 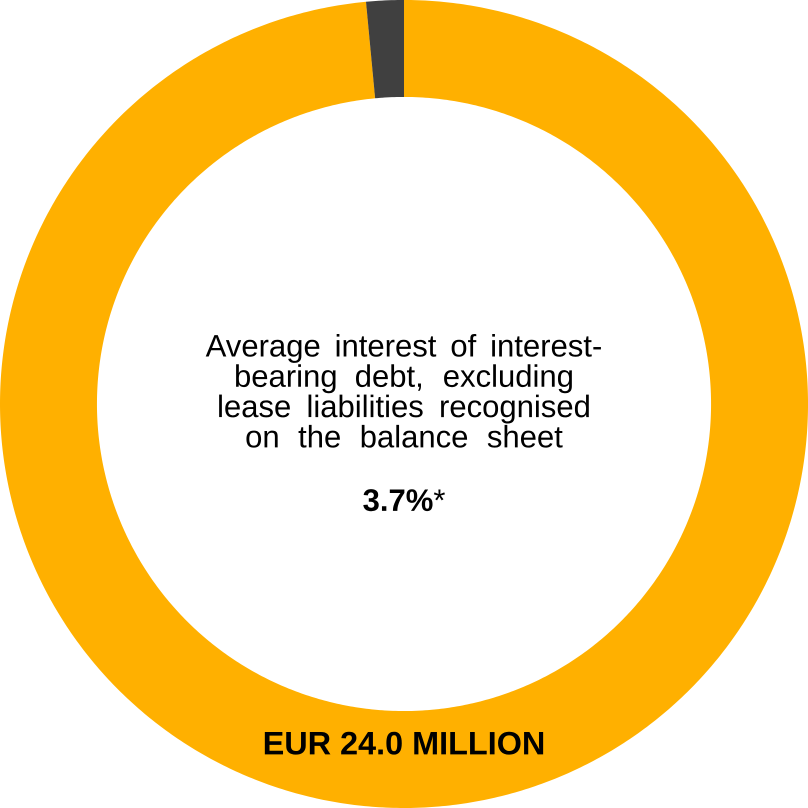 I want to click on text: EUR 24.0 MILLION, so click(x=404, y=743).